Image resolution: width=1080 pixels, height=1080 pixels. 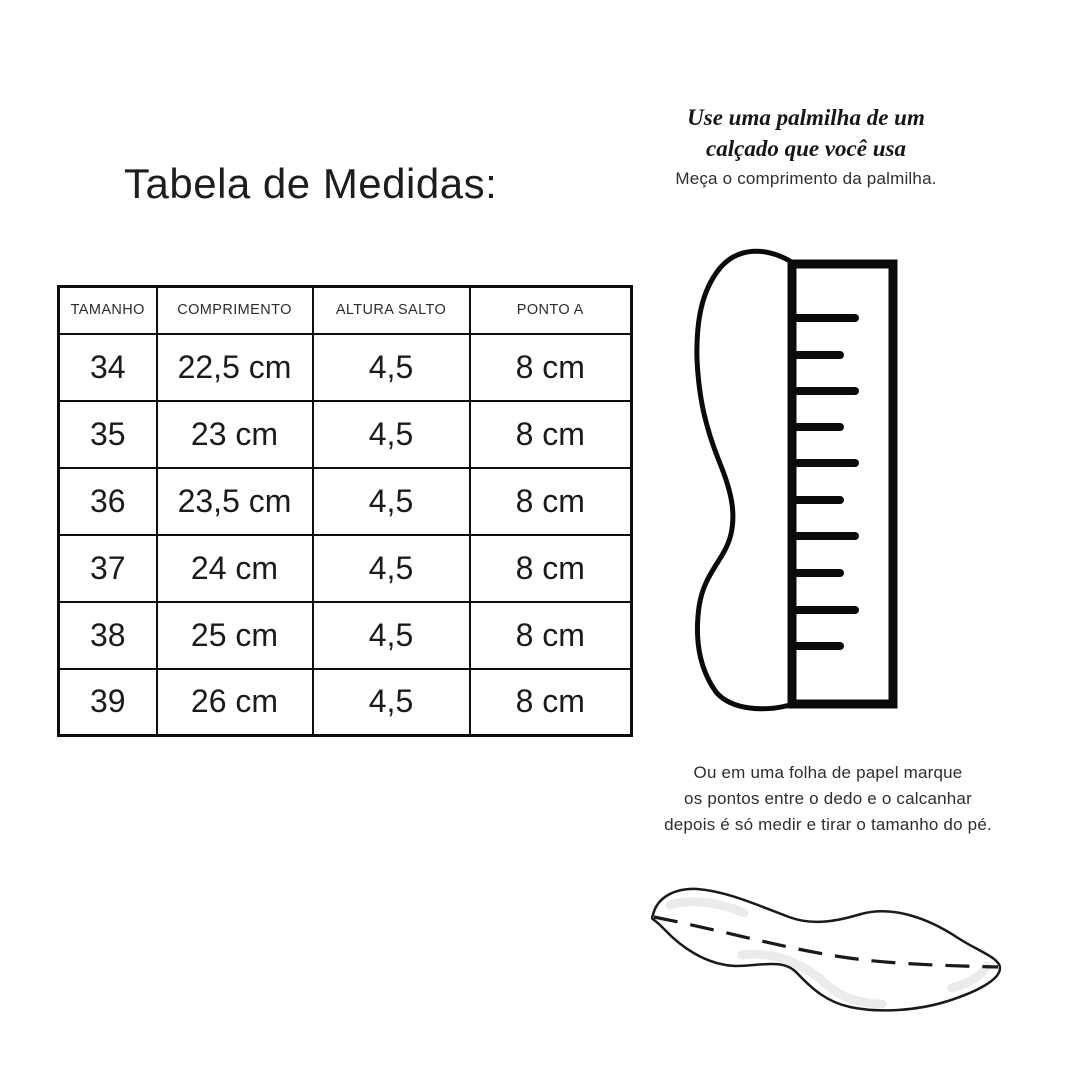 I want to click on ruler-body, so click(x=842, y=484).